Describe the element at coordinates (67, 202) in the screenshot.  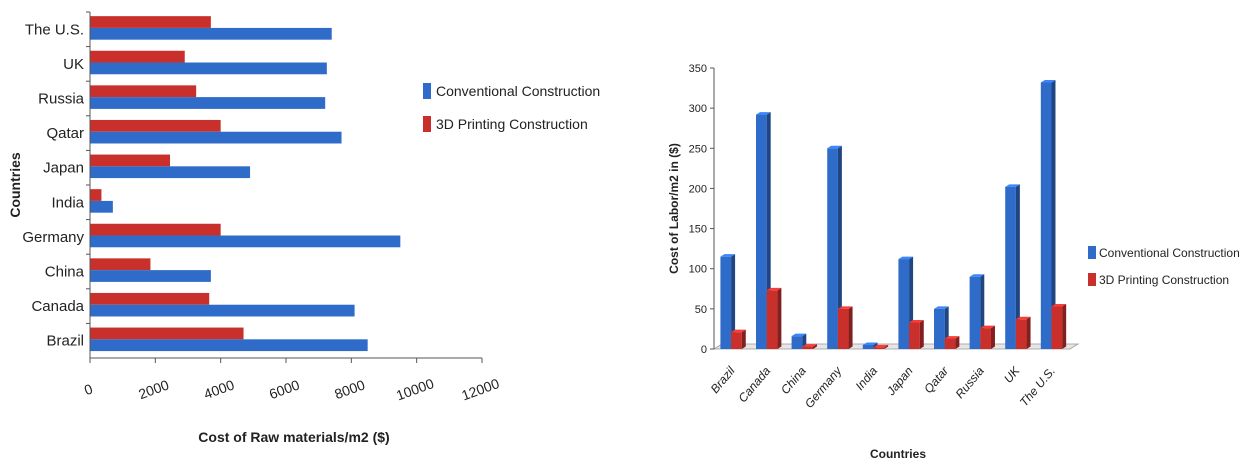
I see `y-tick-label: India` at that location.